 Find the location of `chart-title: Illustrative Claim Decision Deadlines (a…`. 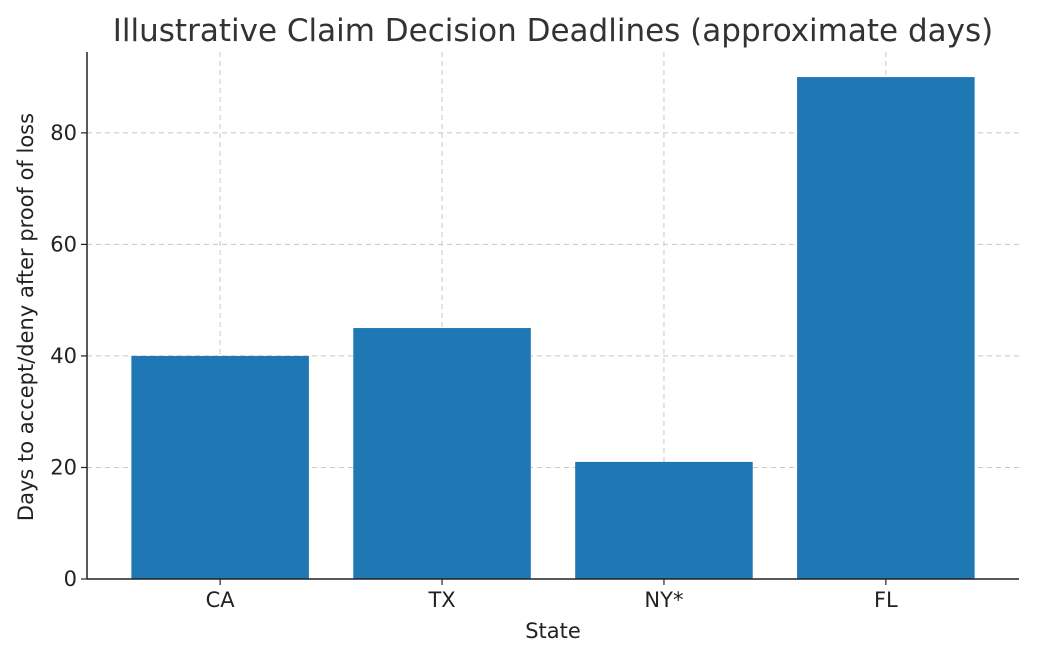

chart-title: Illustrative Claim Decision Deadlines (a… is located at coordinates (553, 31).